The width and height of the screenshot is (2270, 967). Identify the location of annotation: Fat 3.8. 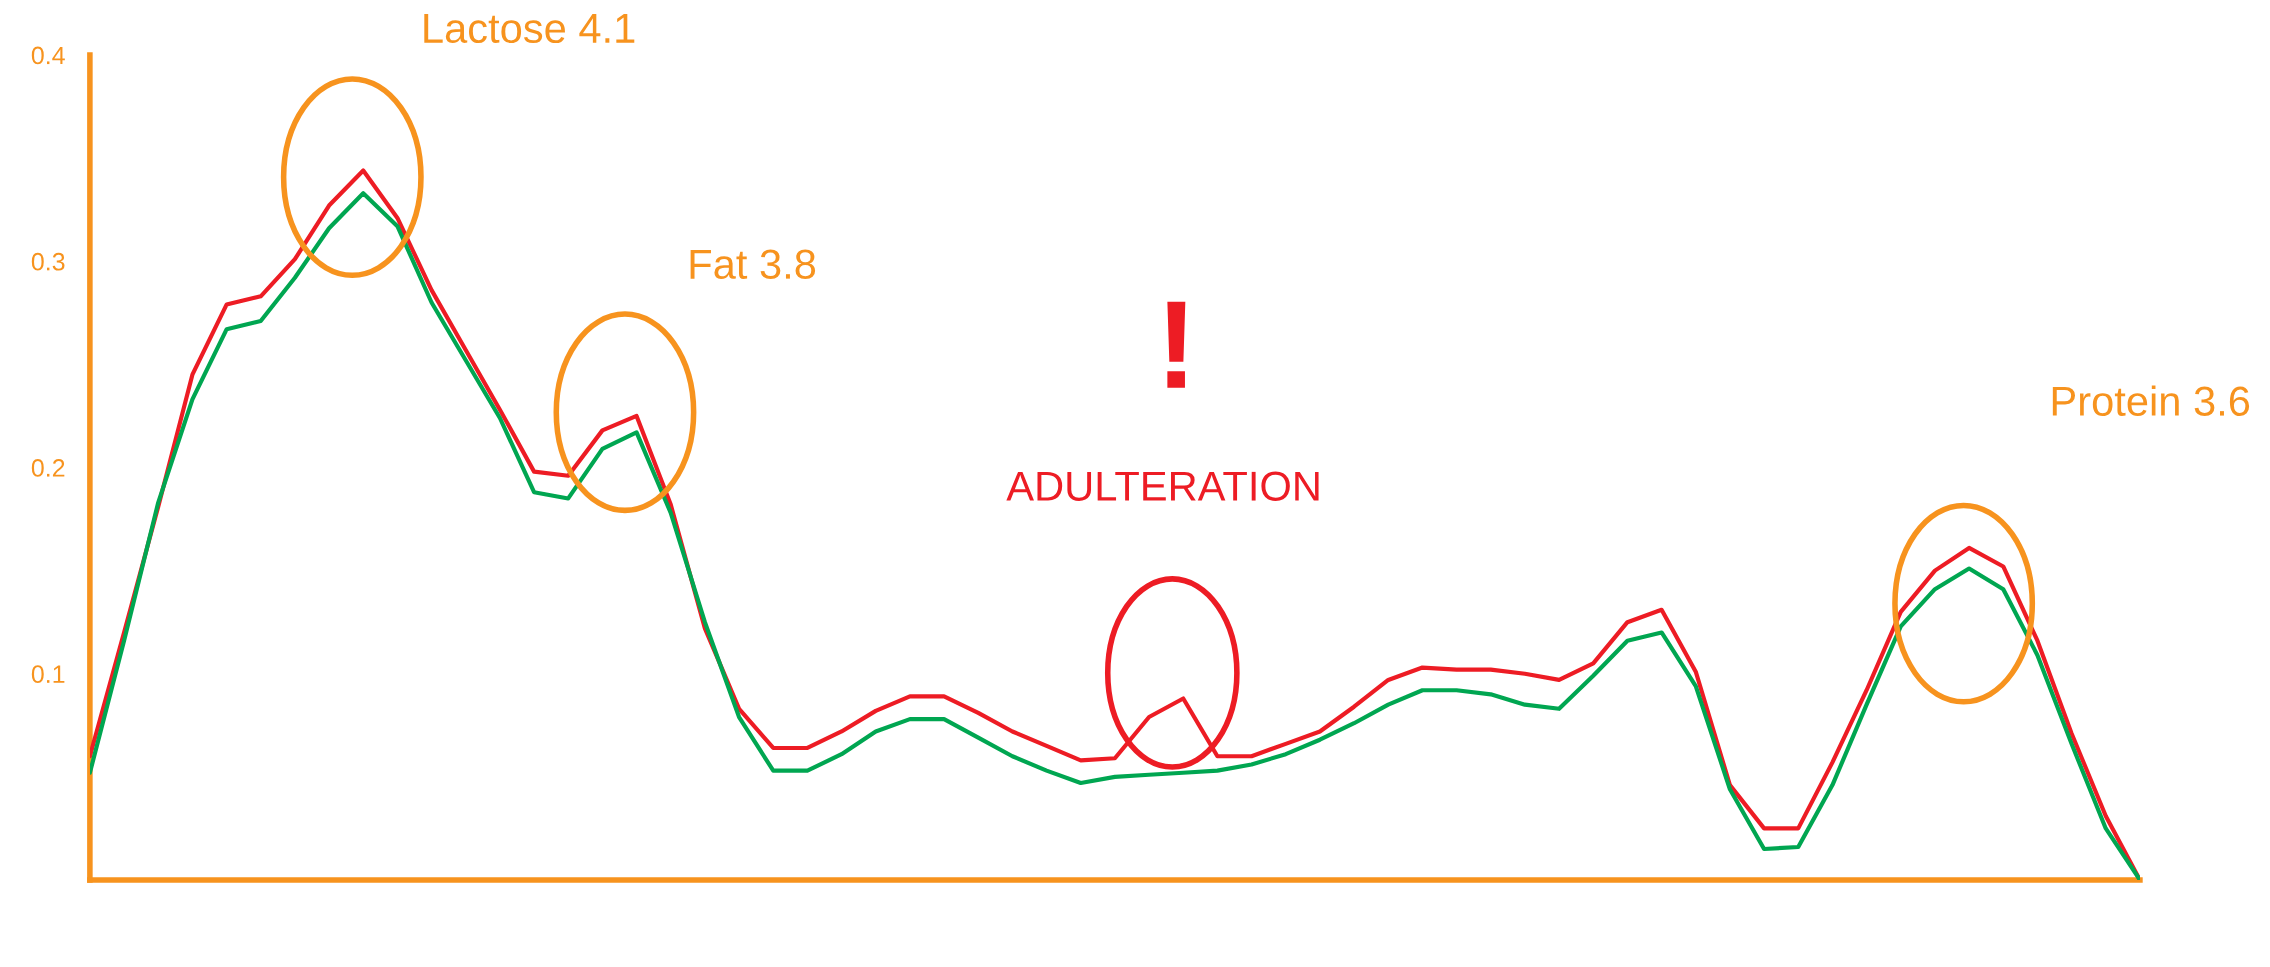
(753, 264).